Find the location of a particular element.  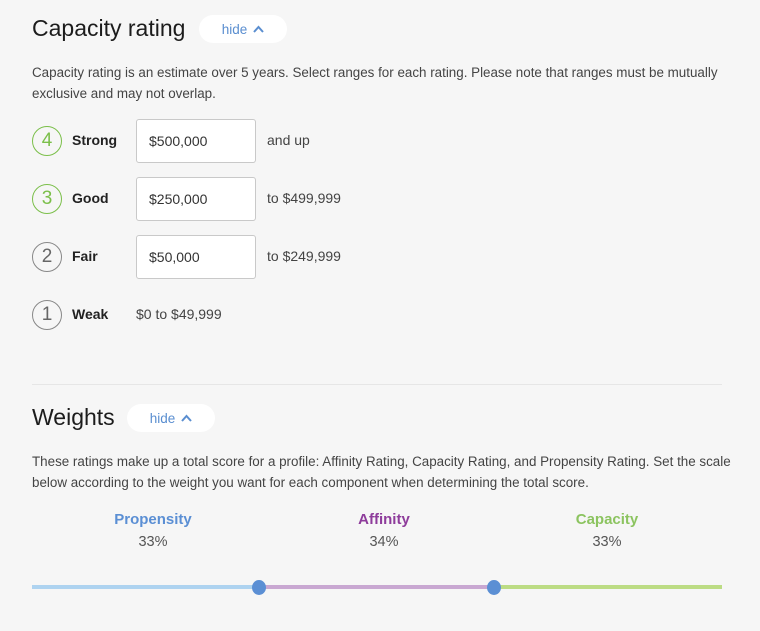

capacity-track is located at coordinates (608, 587).